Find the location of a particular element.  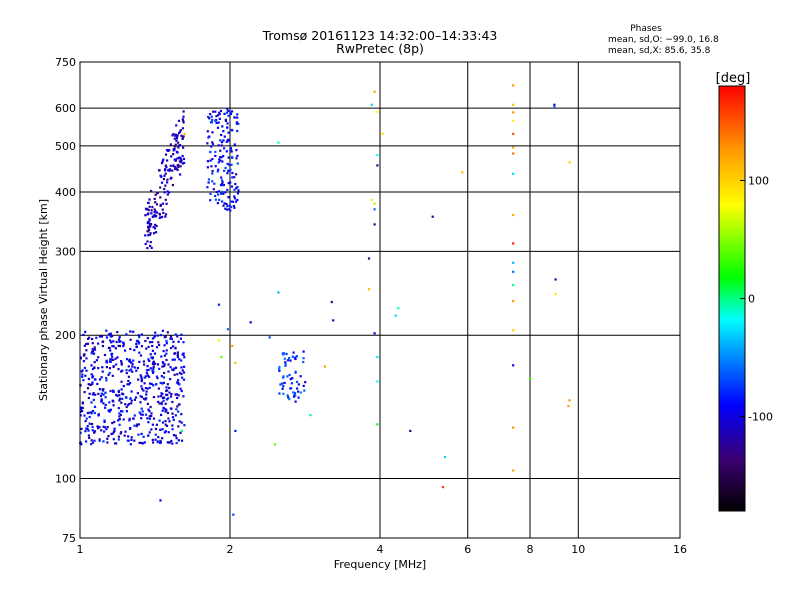

y-tick-label: 75 is located at coordinates (69, 538).